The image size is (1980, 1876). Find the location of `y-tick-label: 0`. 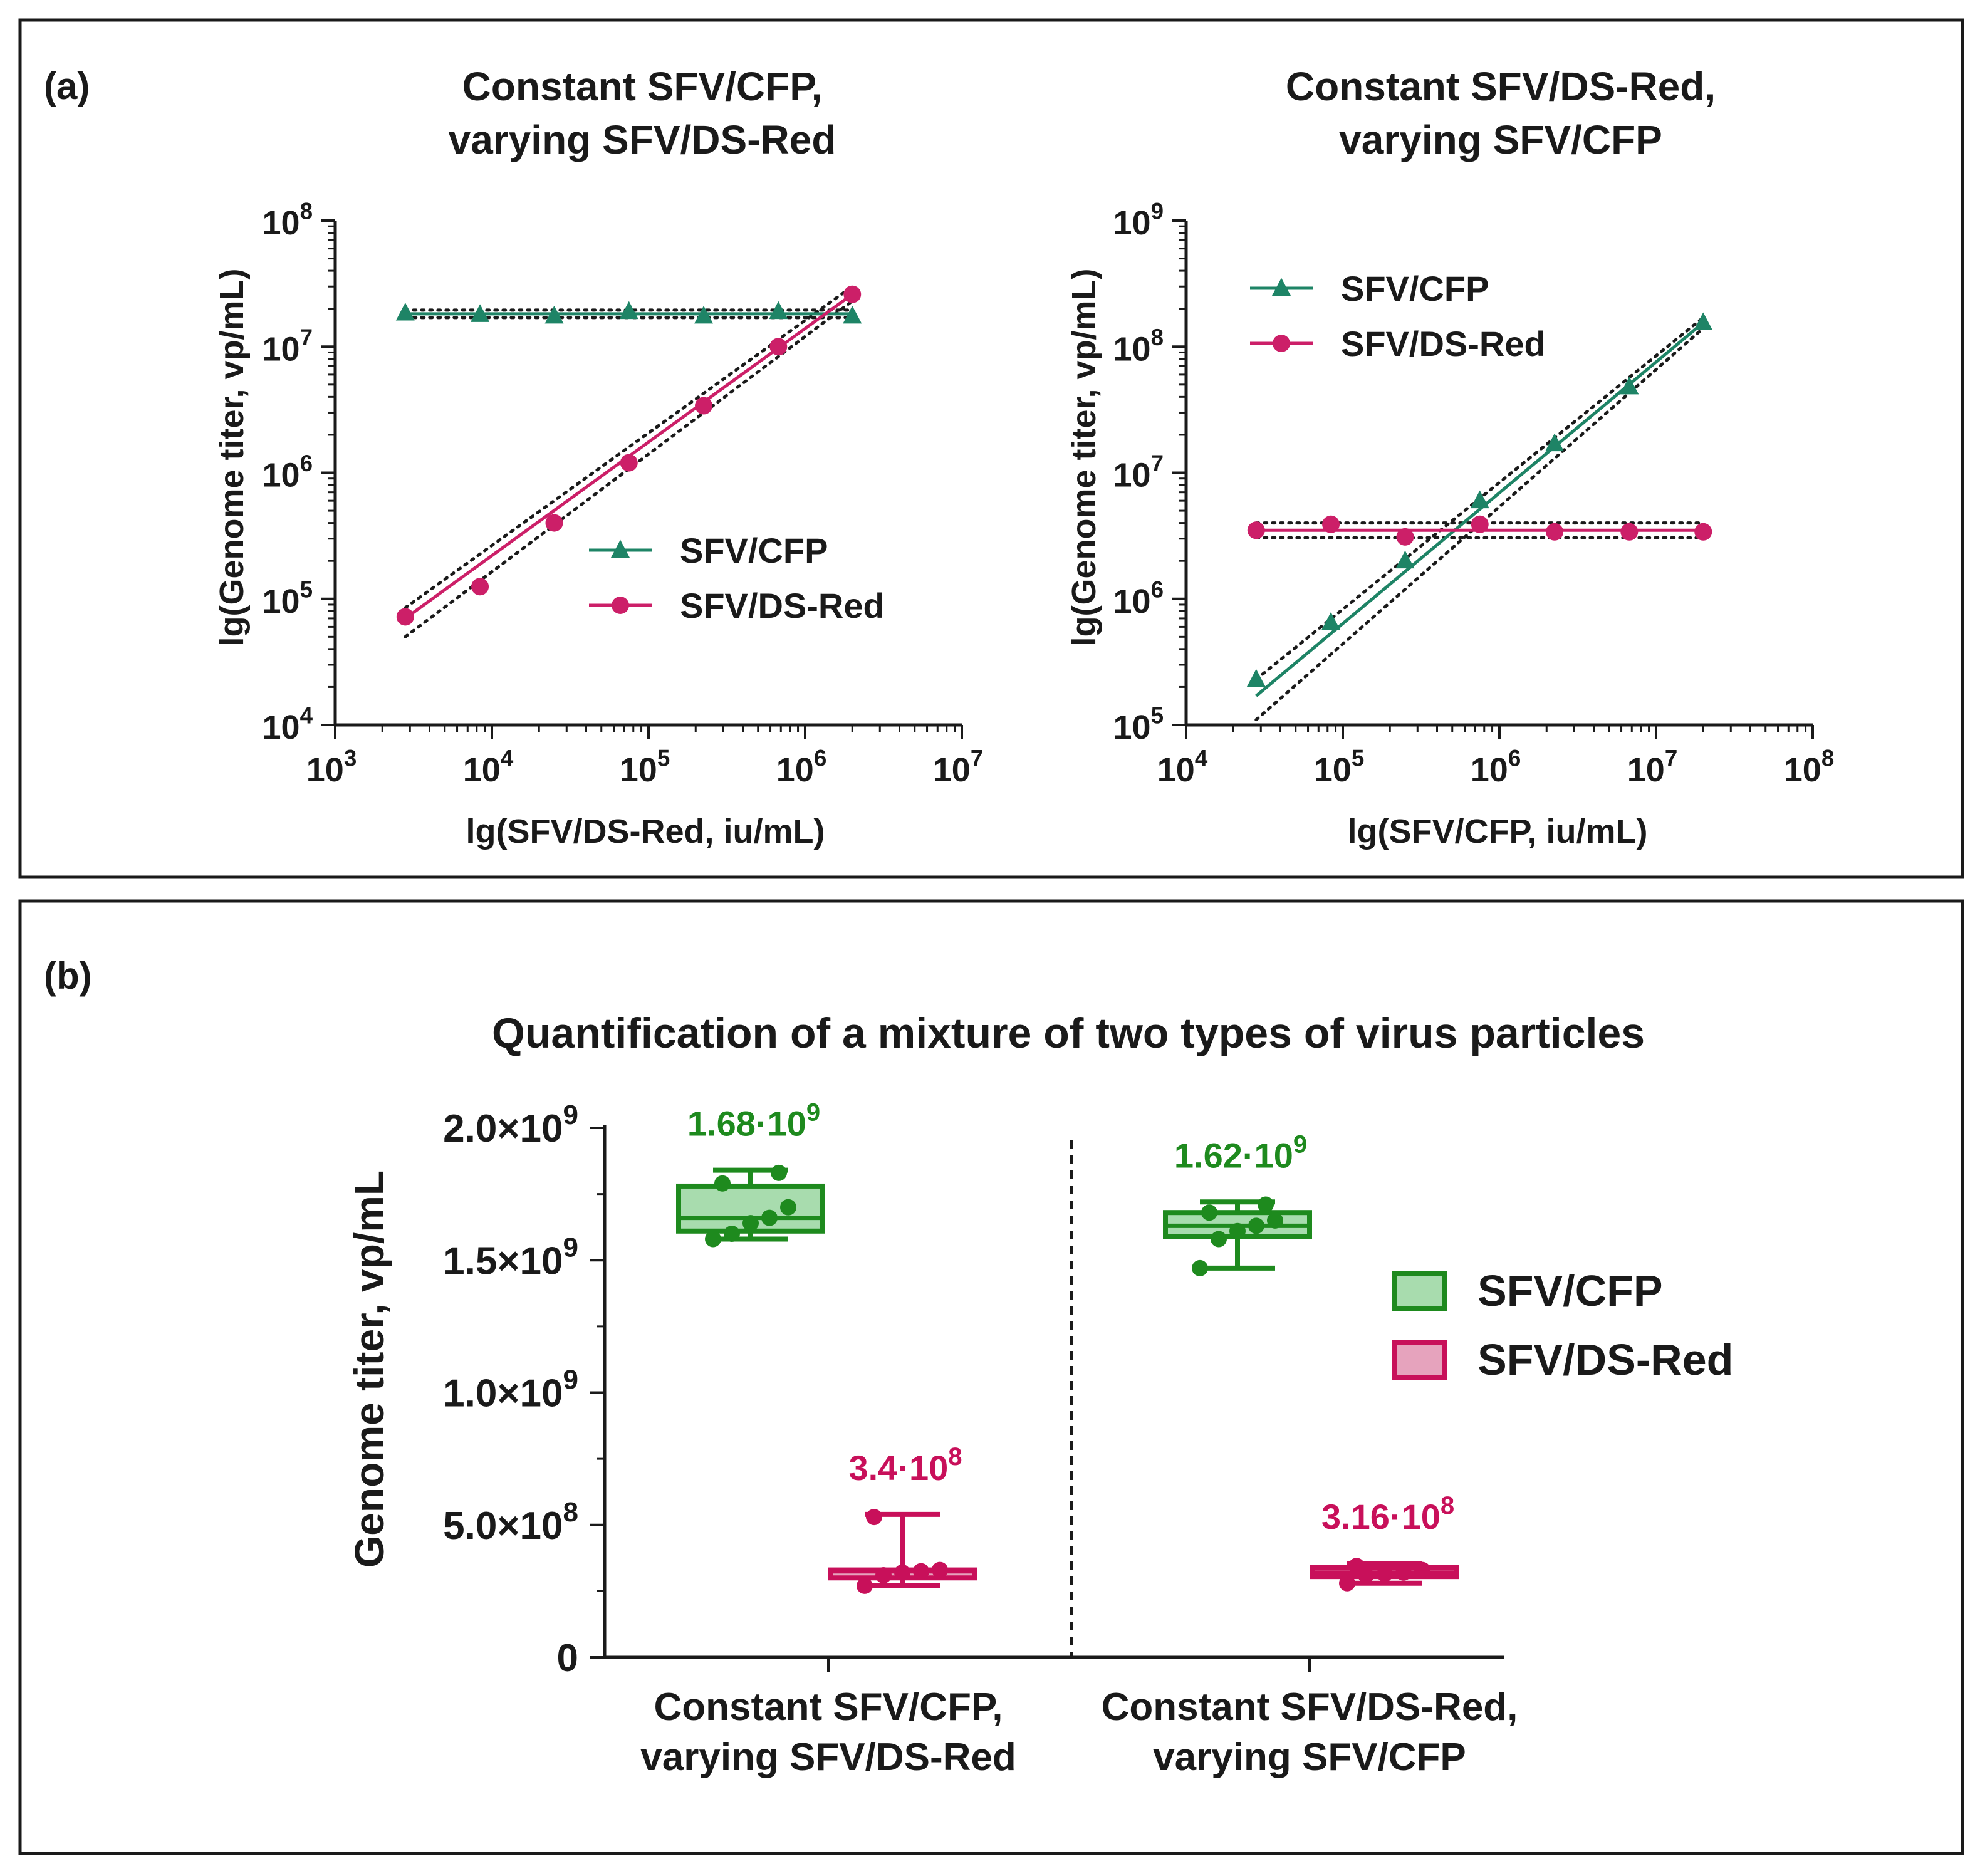

y-tick-label: 0 is located at coordinates (567, 1658).